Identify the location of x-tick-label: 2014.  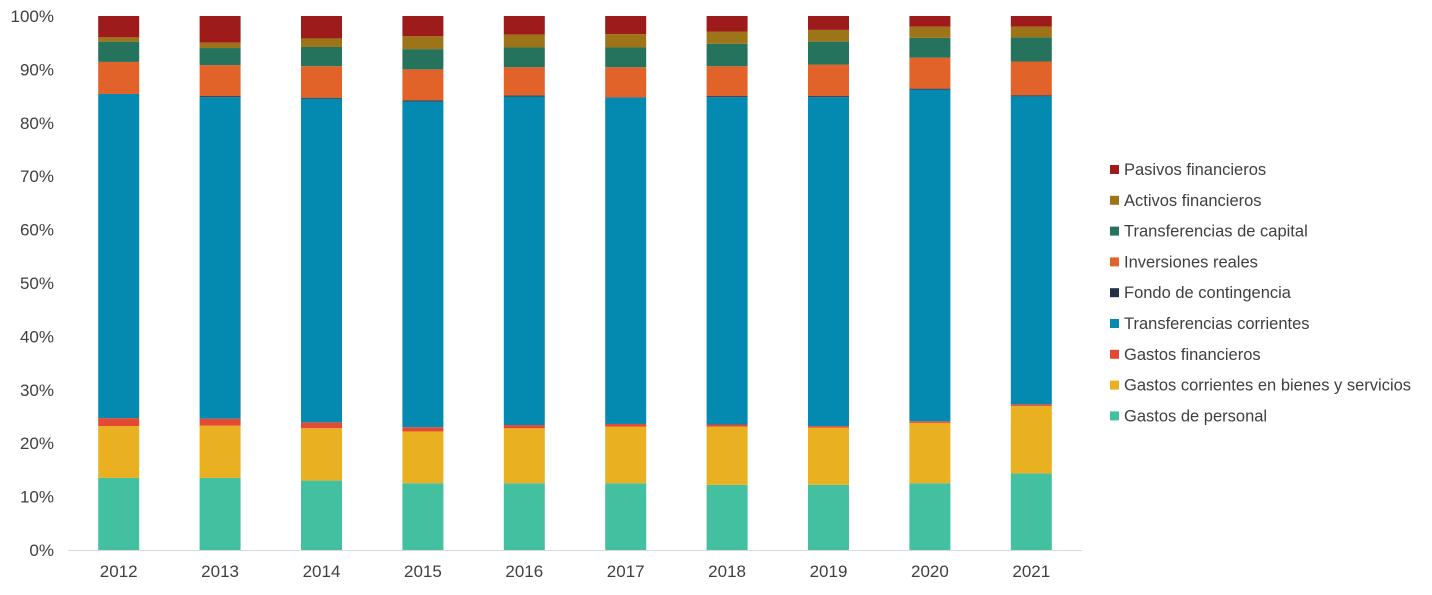
(322, 571).